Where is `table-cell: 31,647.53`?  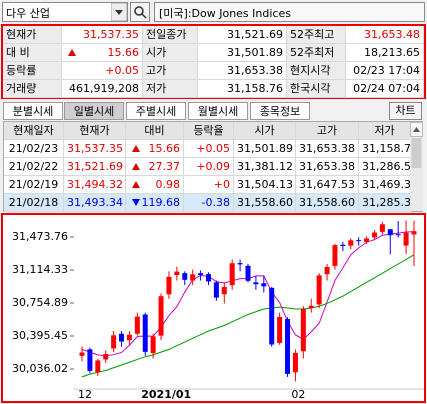
table-cell: 31,647.53 is located at coordinates (327, 185).